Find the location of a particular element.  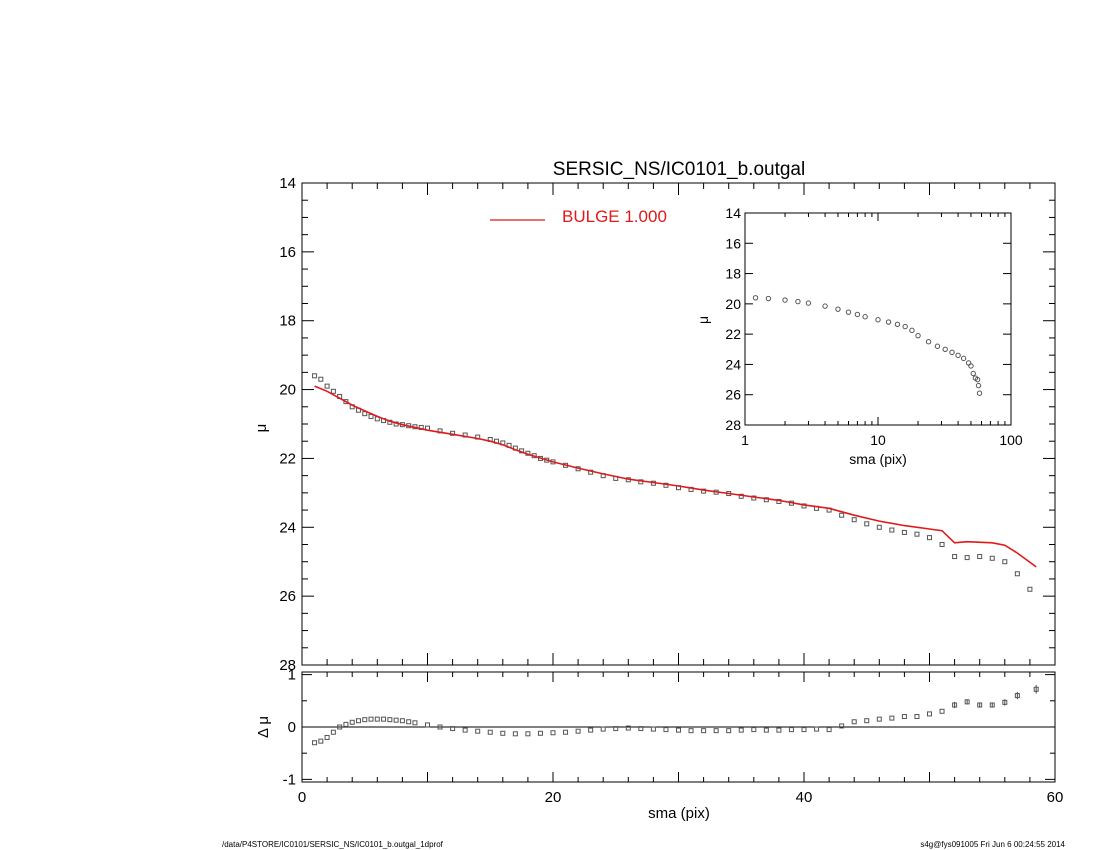

residual-x-ticks: 0 20 40 60 is located at coordinates (681, 739).